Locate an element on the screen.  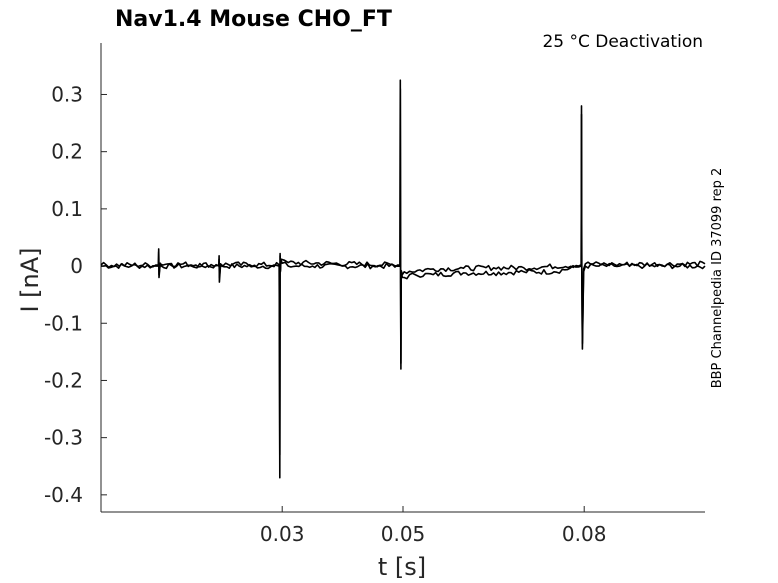
chart-subtitle: 25 °C Deactivation is located at coordinates (622, 42).